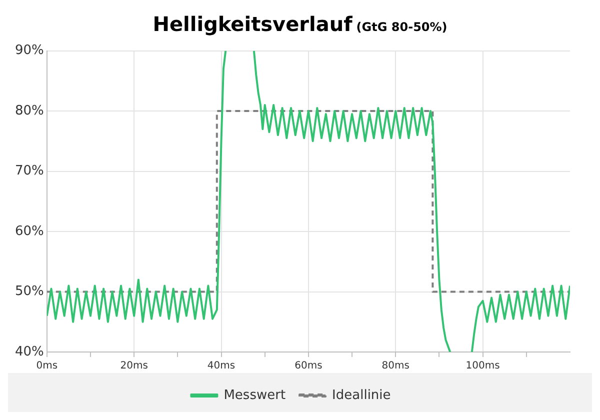 This screenshot has height=420, width=600. I want to click on y-tick-label: 40%, so click(29, 352).